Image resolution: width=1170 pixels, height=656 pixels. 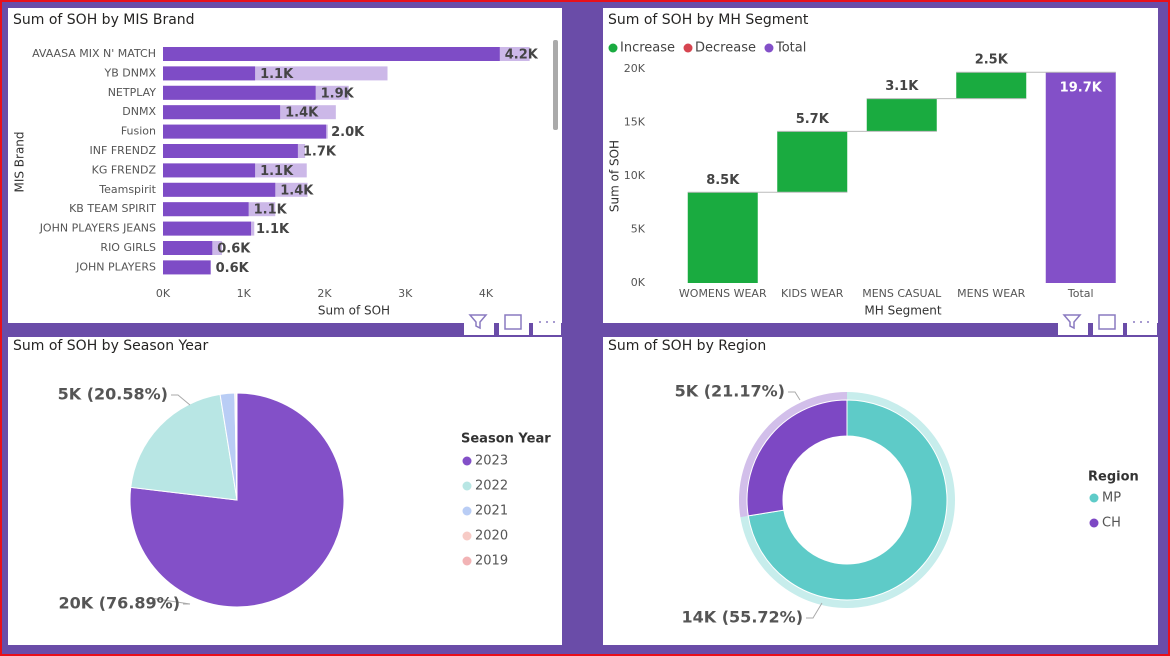 What do you see at coordinates (320, 152) in the screenshot?
I see `data-label: 1.7K` at bounding box center [320, 152].